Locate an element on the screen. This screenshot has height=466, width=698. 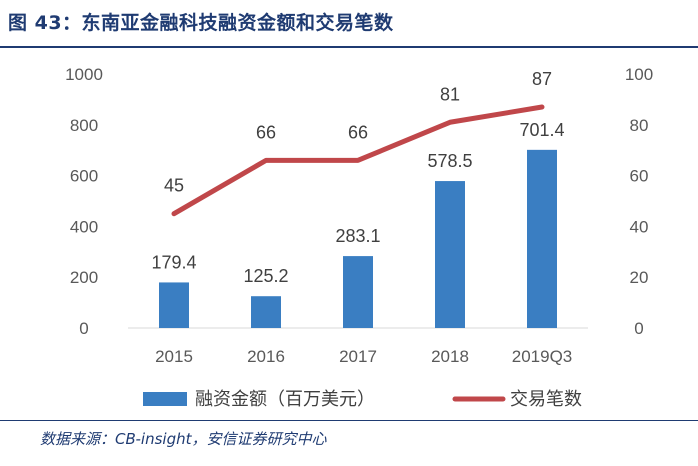
x-axis-tick-label: 2018 is located at coordinates (450, 356).